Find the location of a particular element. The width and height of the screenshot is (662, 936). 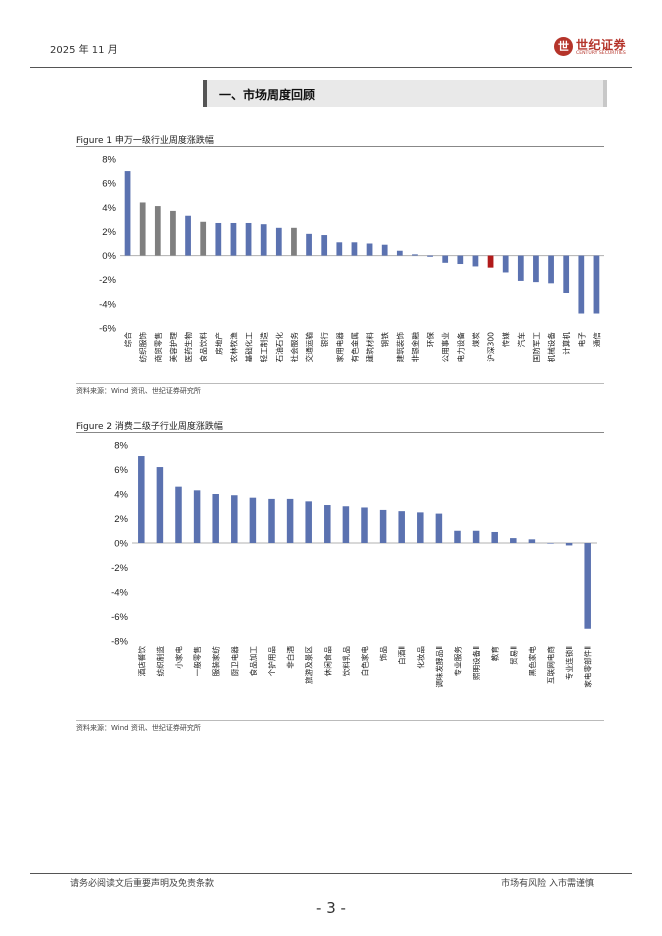

x-category-label: 石油石化 is located at coordinates (279, 347).